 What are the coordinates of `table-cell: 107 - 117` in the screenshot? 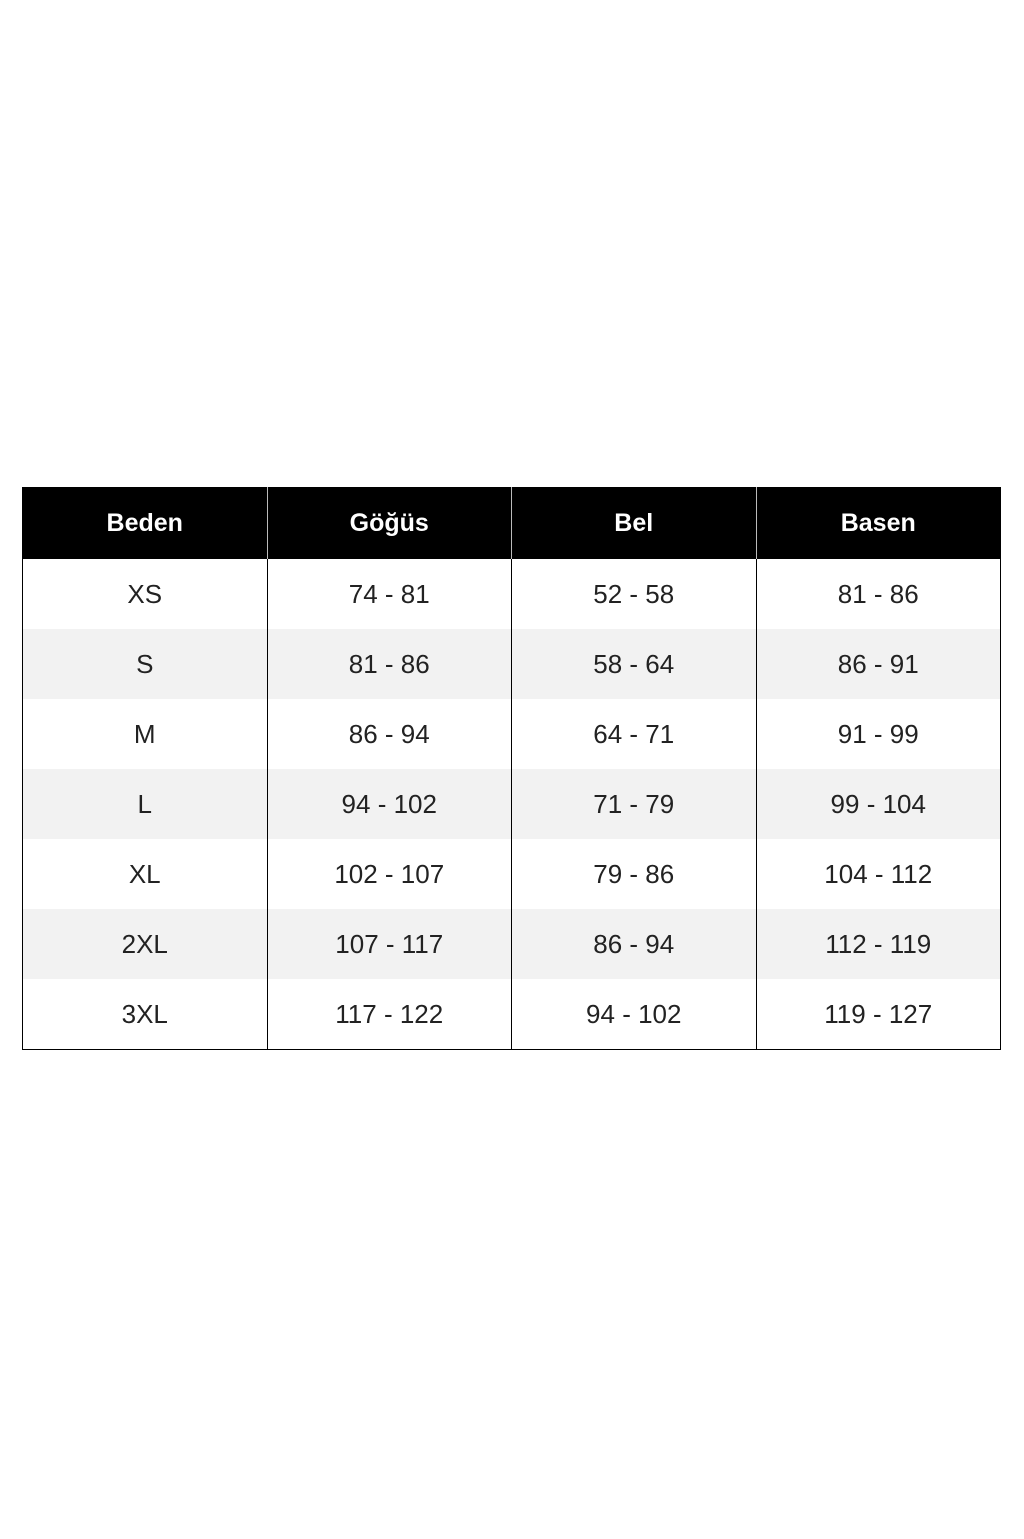 It's located at (389, 944).